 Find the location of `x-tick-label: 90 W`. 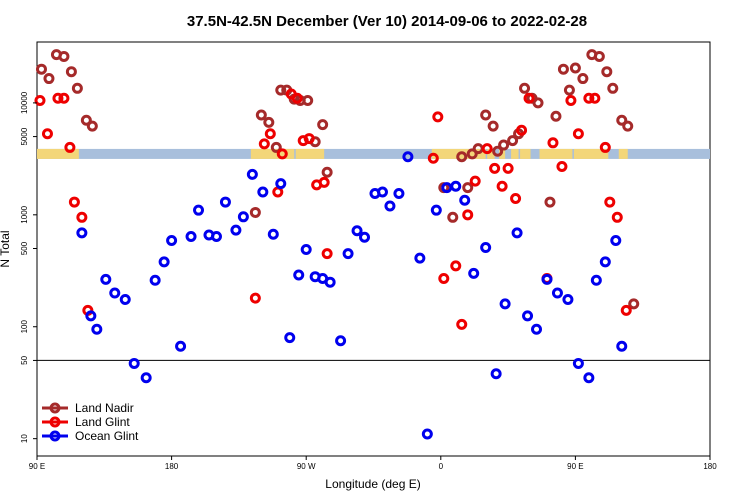

x-tick-label: 90 W is located at coordinates (306, 466).